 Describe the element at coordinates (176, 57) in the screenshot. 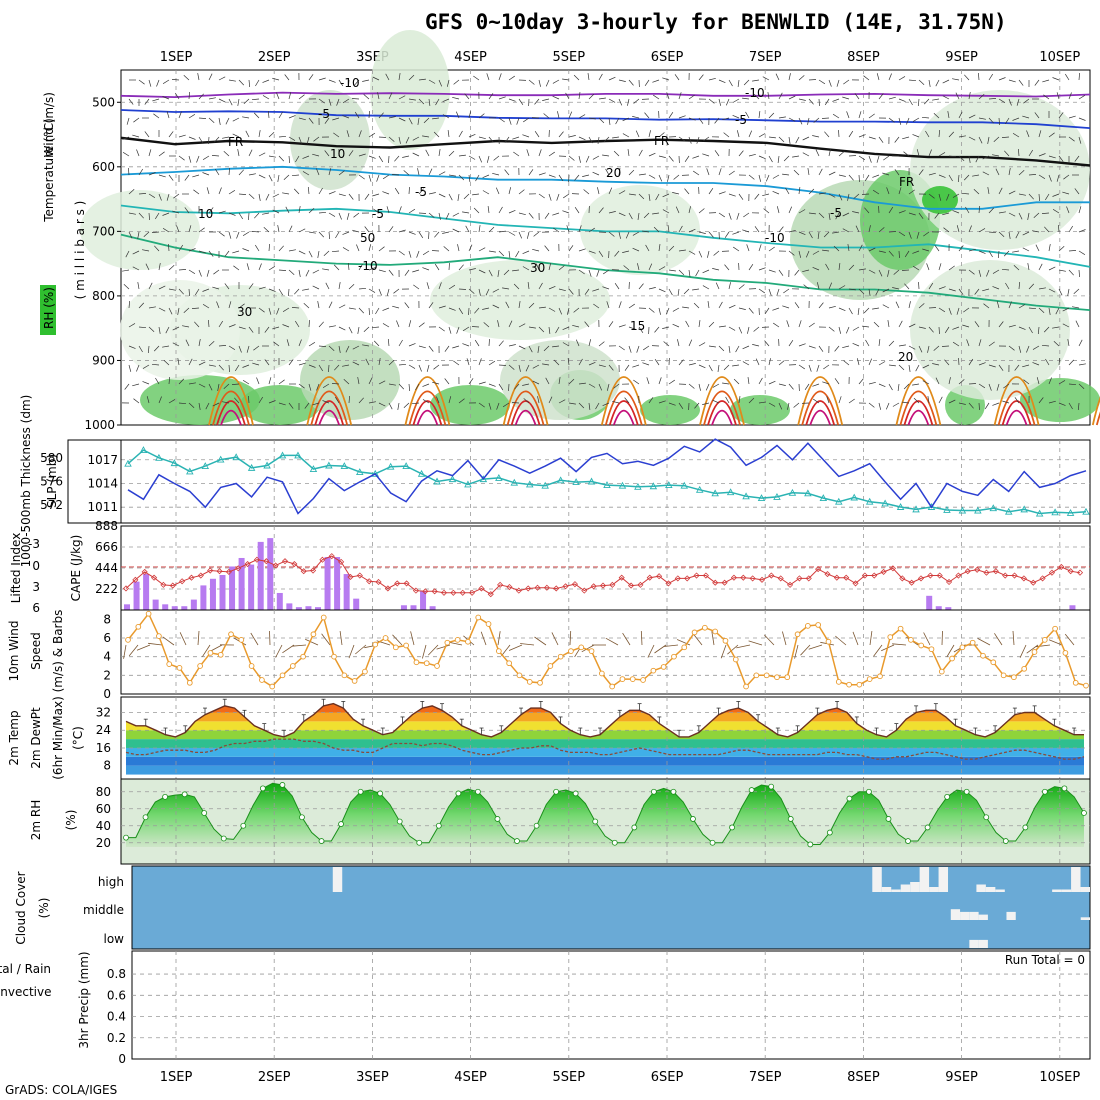

I see `date-label-top: 1SEP` at that location.